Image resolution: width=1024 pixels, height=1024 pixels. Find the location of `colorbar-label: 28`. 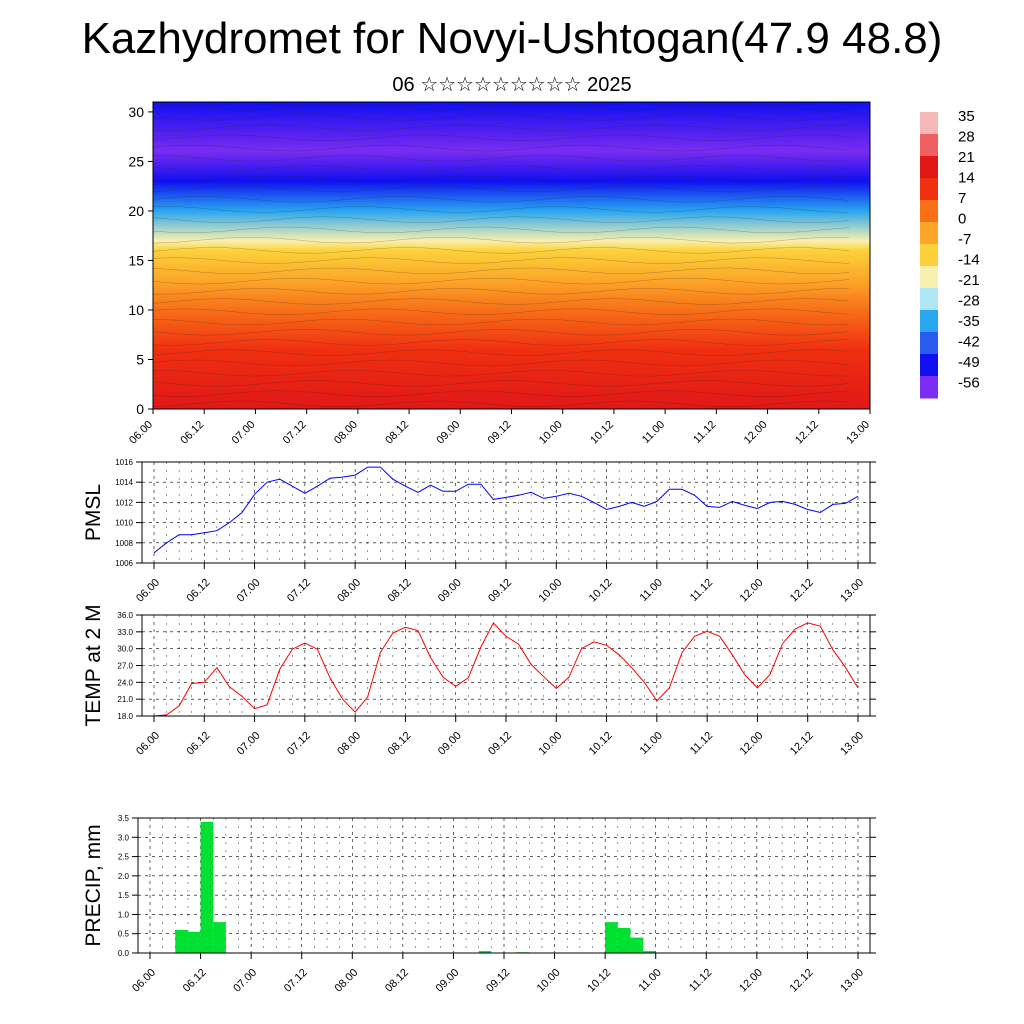

colorbar-label: 28 is located at coordinates (966, 137).